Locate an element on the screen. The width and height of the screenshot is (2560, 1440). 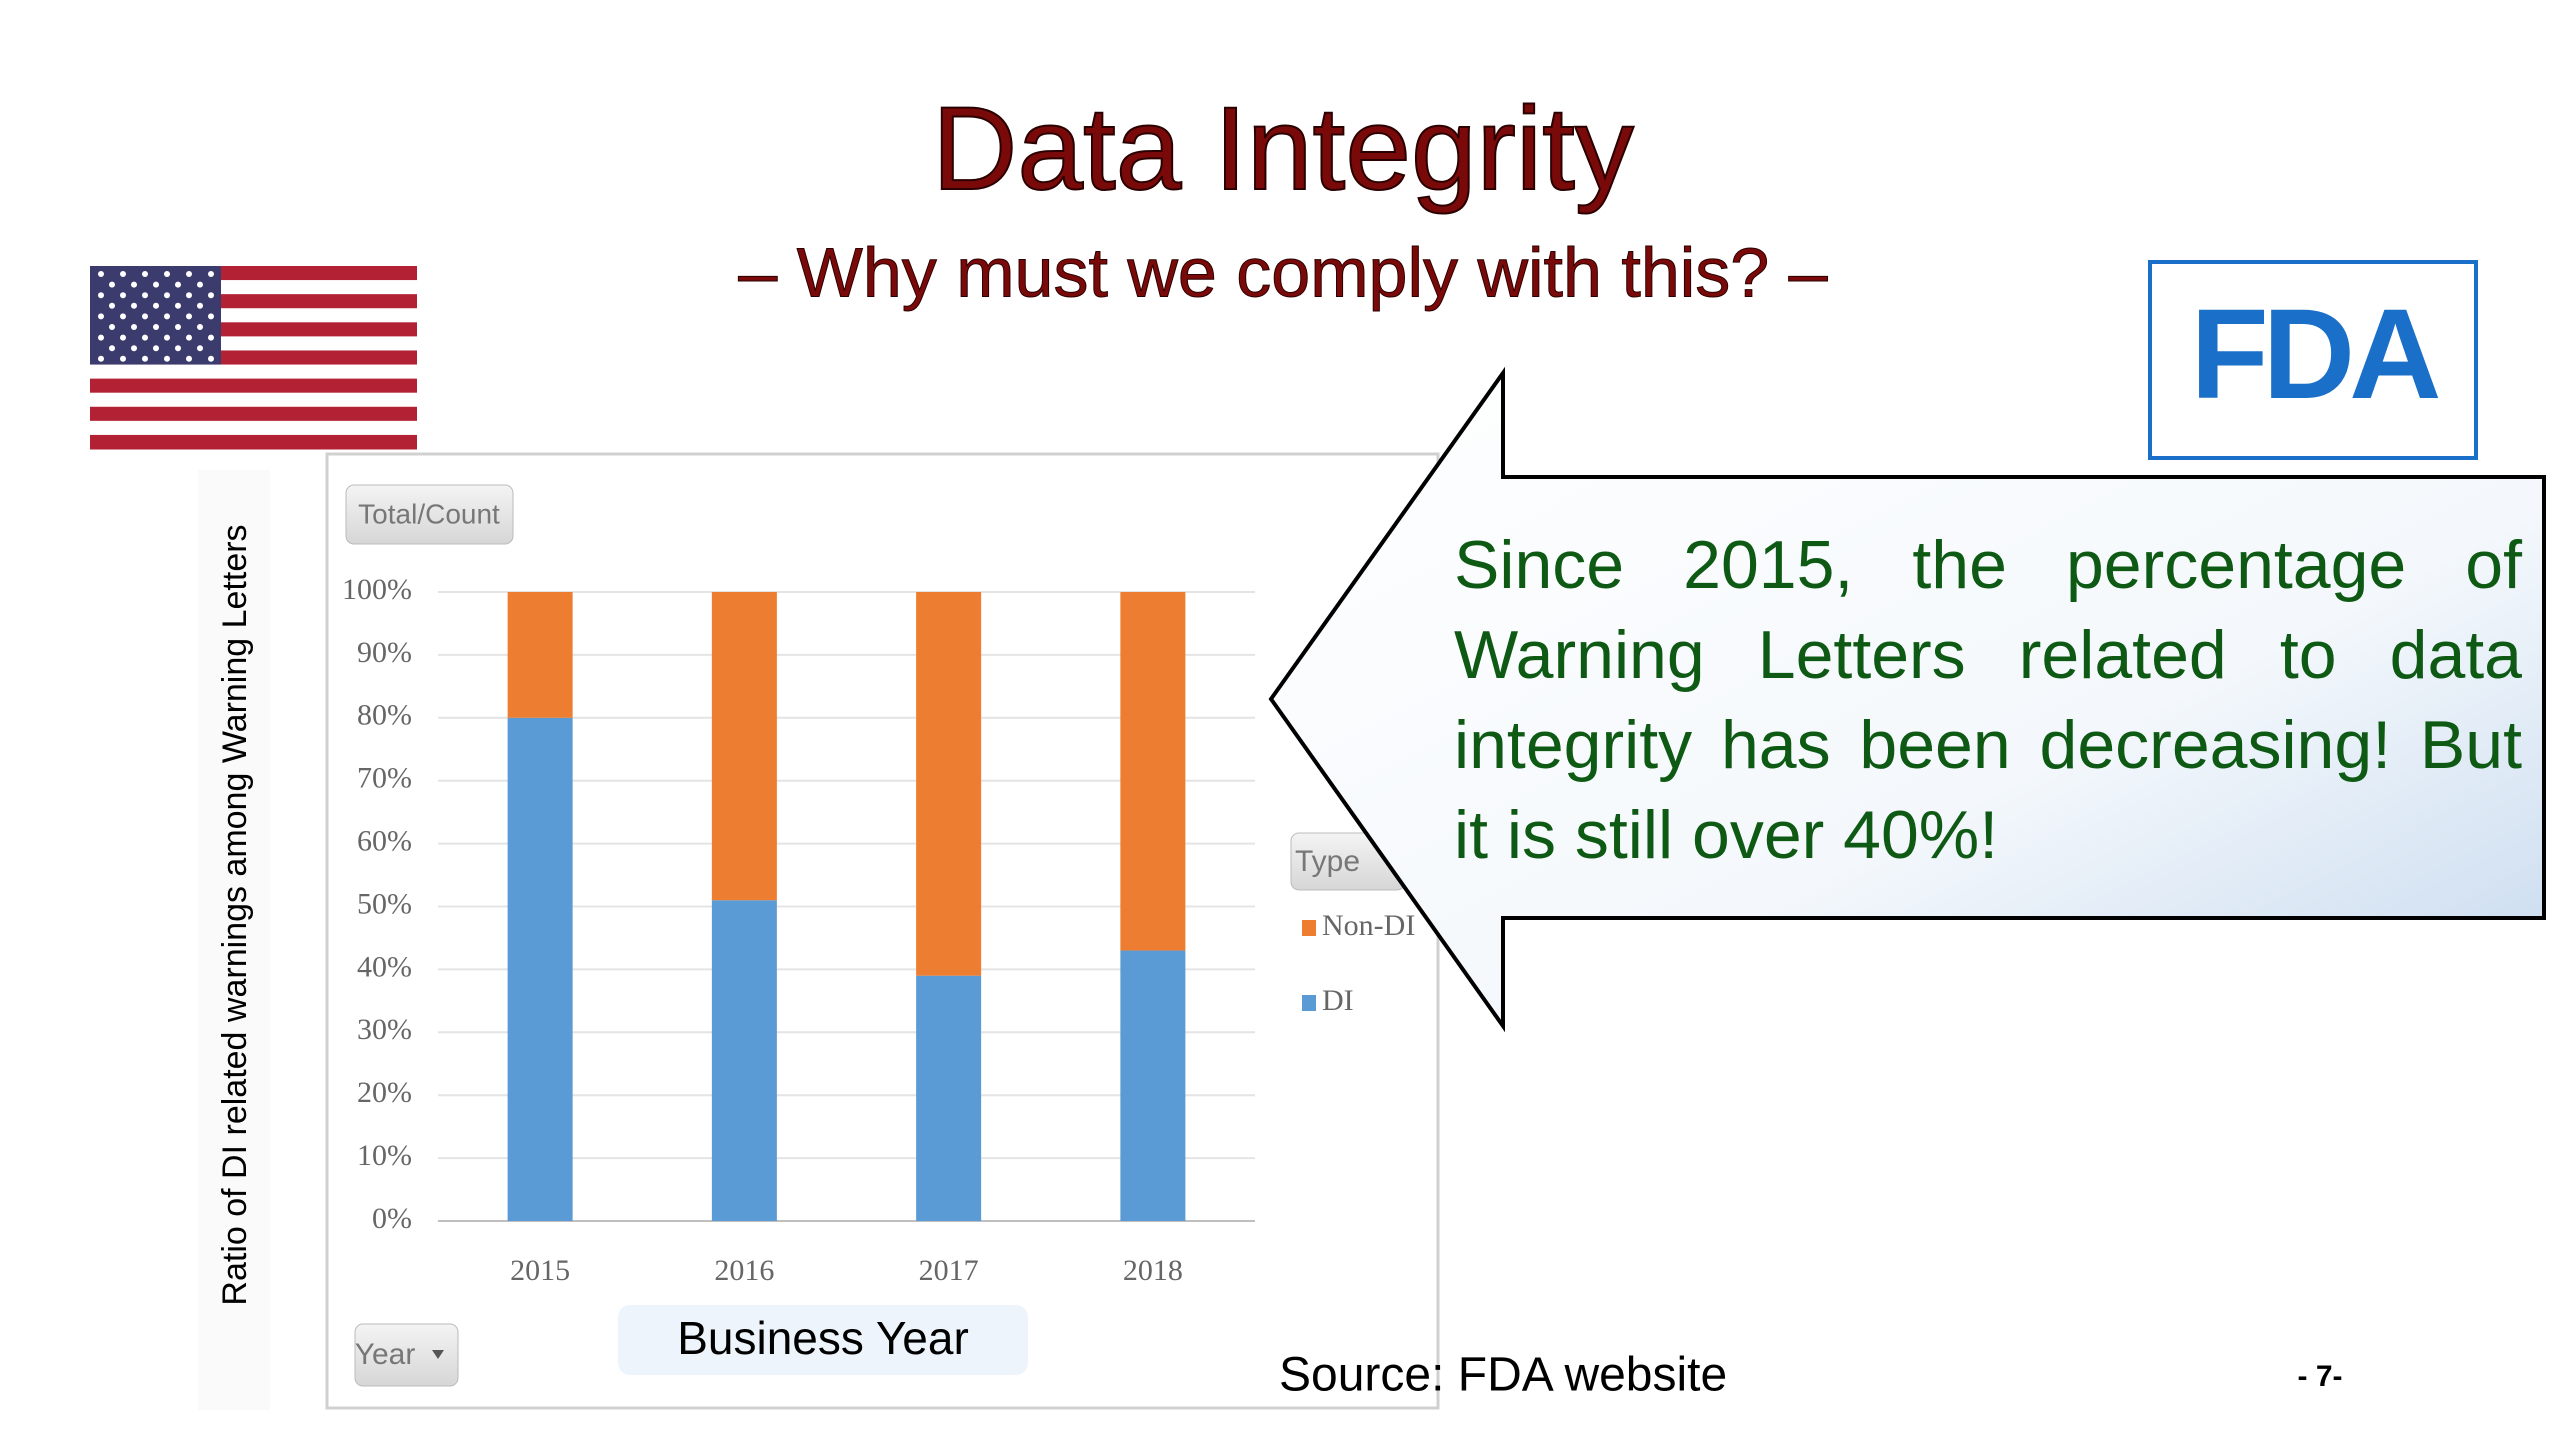
x-tick-label: 2017 is located at coordinates (949, 1270).